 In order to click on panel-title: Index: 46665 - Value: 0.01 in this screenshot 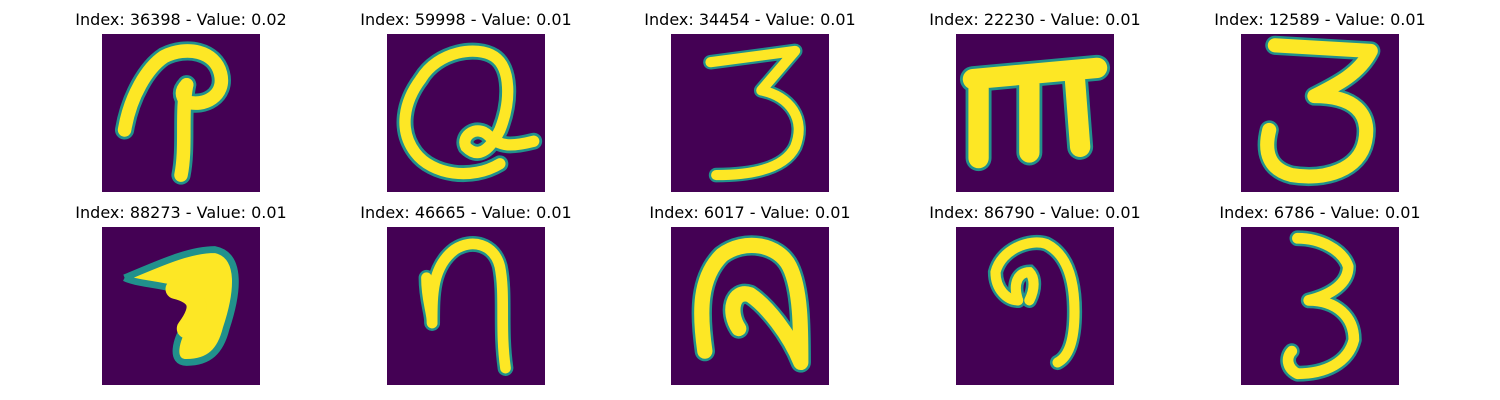, I will do `click(466, 212)`.